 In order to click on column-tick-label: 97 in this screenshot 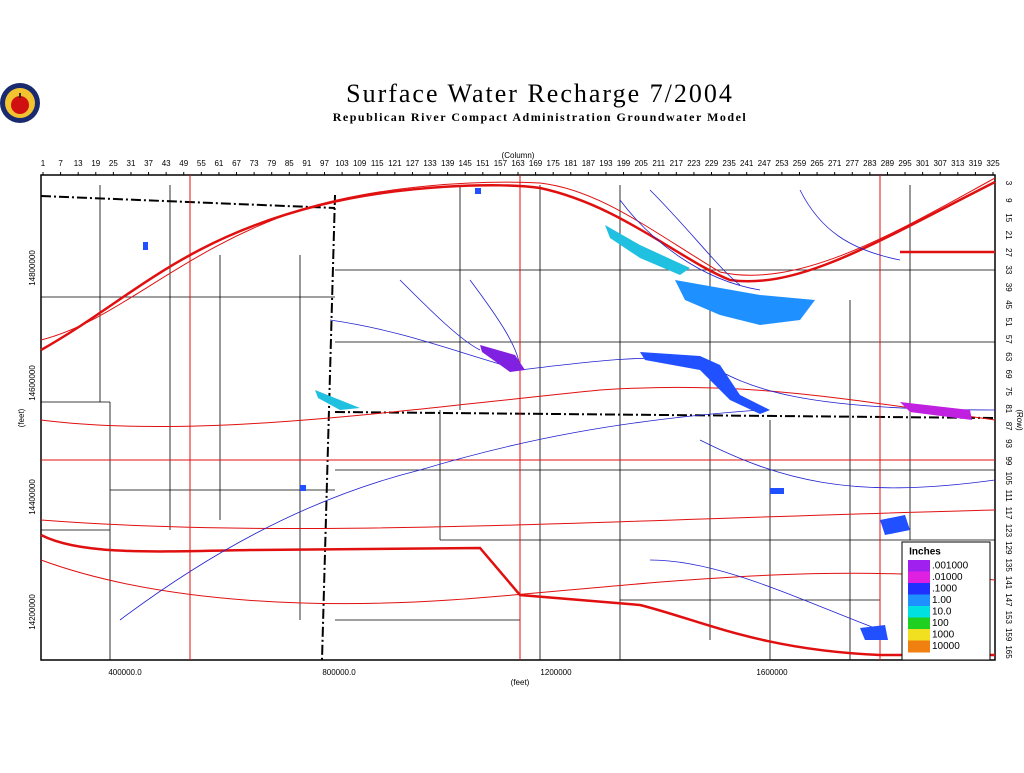, I will do `click(324, 163)`.